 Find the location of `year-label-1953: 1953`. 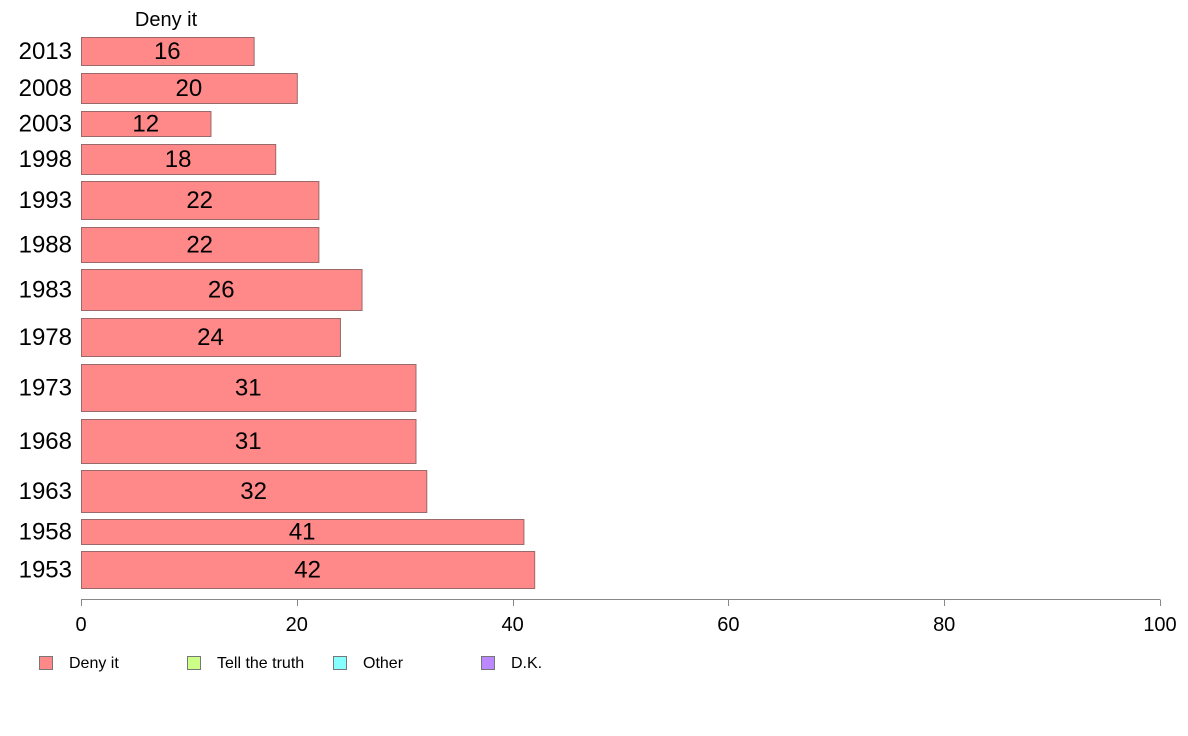

year-label-1953: 1953 is located at coordinates (45, 570).